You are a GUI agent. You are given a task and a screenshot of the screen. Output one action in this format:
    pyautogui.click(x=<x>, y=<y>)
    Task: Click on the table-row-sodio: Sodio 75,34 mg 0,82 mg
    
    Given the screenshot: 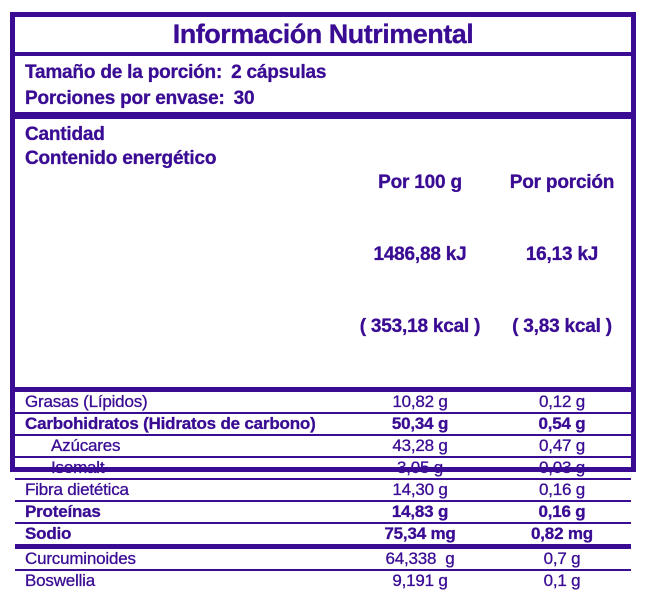 What is the action you would take?
    pyautogui.click(x=323, y=536)
    